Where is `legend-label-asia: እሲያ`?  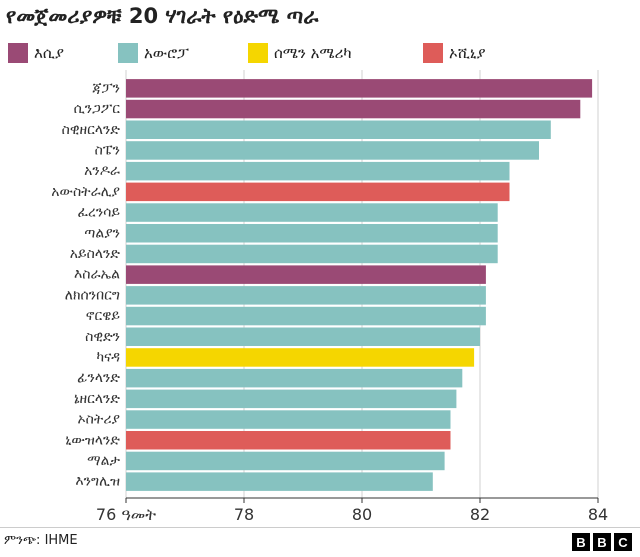
legend-label-asia: እሲያ is located at coordinates (49, 53).